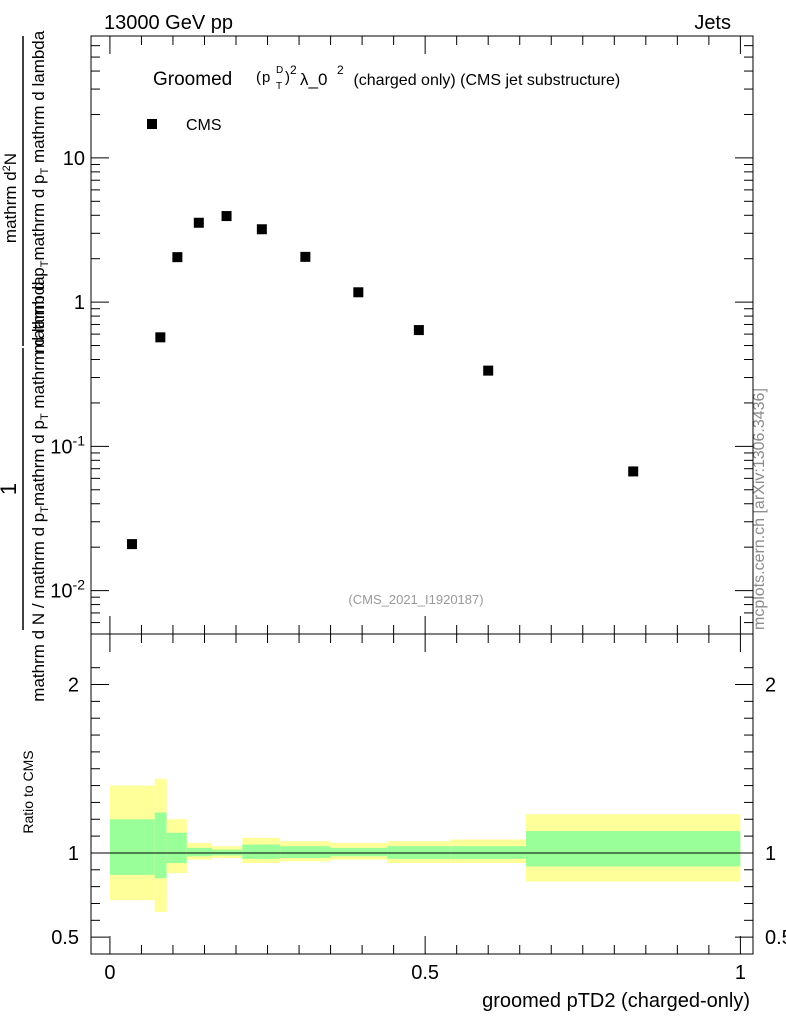 The height and width of the screenshot is (1024, 786). I want to click on y-tick-label: 10⁻¹, so click(67, 445).